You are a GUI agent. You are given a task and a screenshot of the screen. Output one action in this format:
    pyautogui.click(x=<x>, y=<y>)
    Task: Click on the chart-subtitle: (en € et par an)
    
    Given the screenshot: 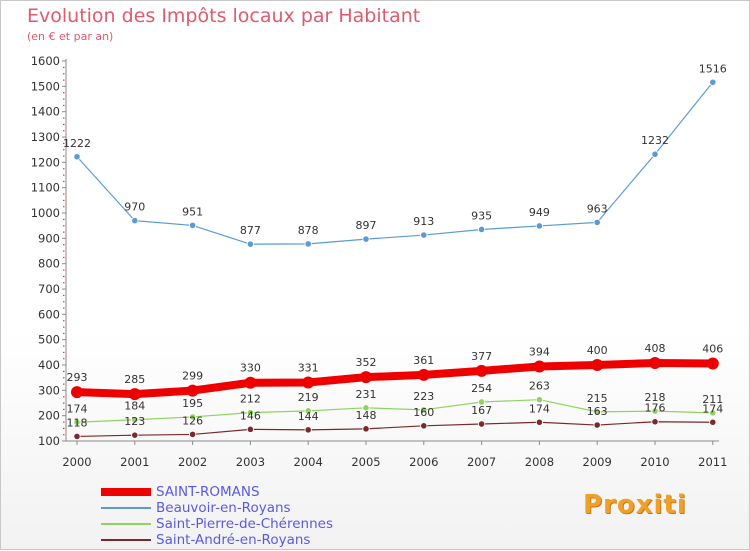 What is the action you would take?
    pyautogui.click(x=70, y=36)
    